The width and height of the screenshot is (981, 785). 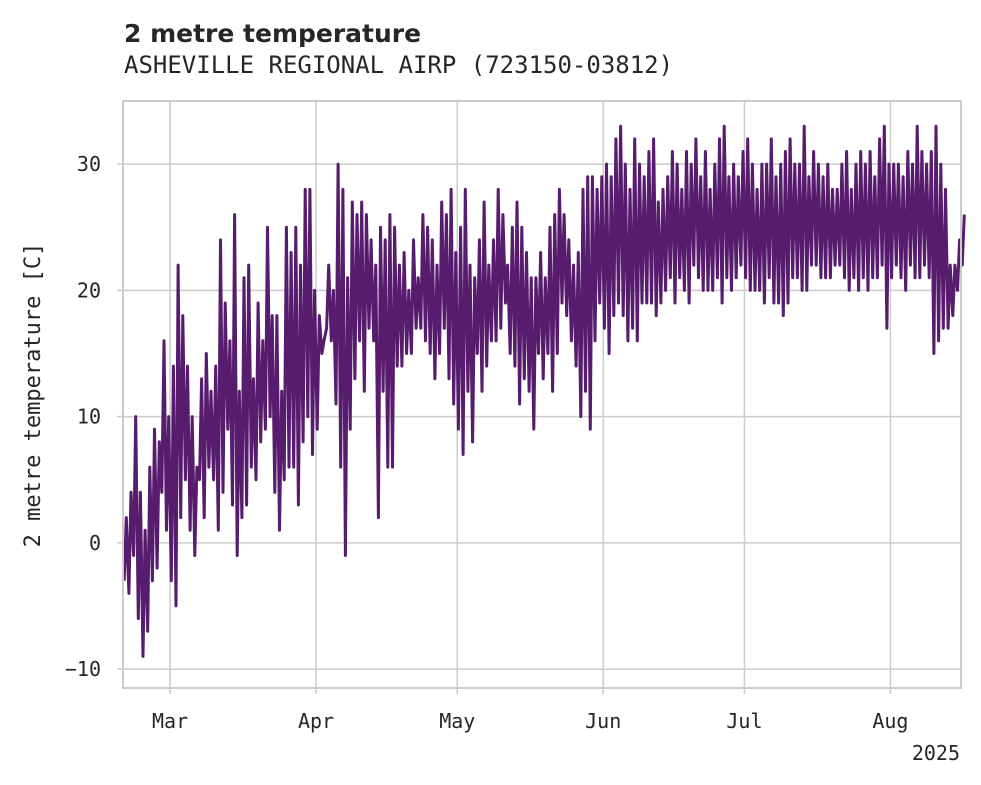 What do you see at coordinates (744, 721) in the screenshot?
I see `x-tick-label: Jul` at bounding box center [744, 721].